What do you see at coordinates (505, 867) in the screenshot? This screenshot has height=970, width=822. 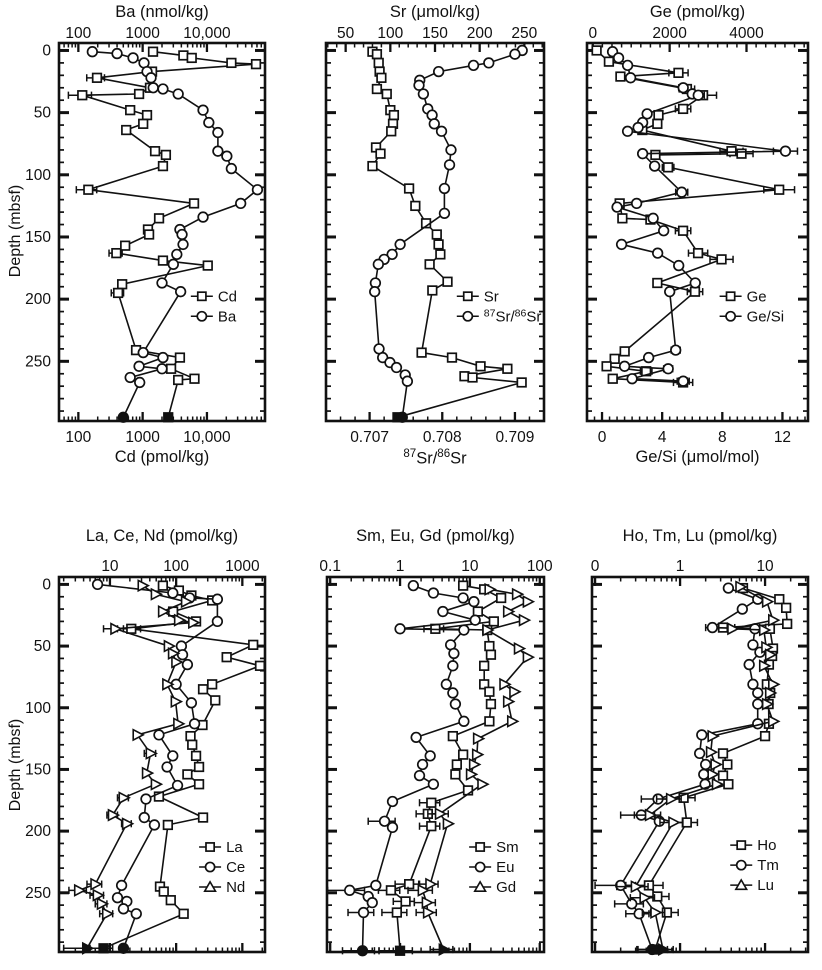 I see `svg-text: Eu` at bounding box center [505, 867].